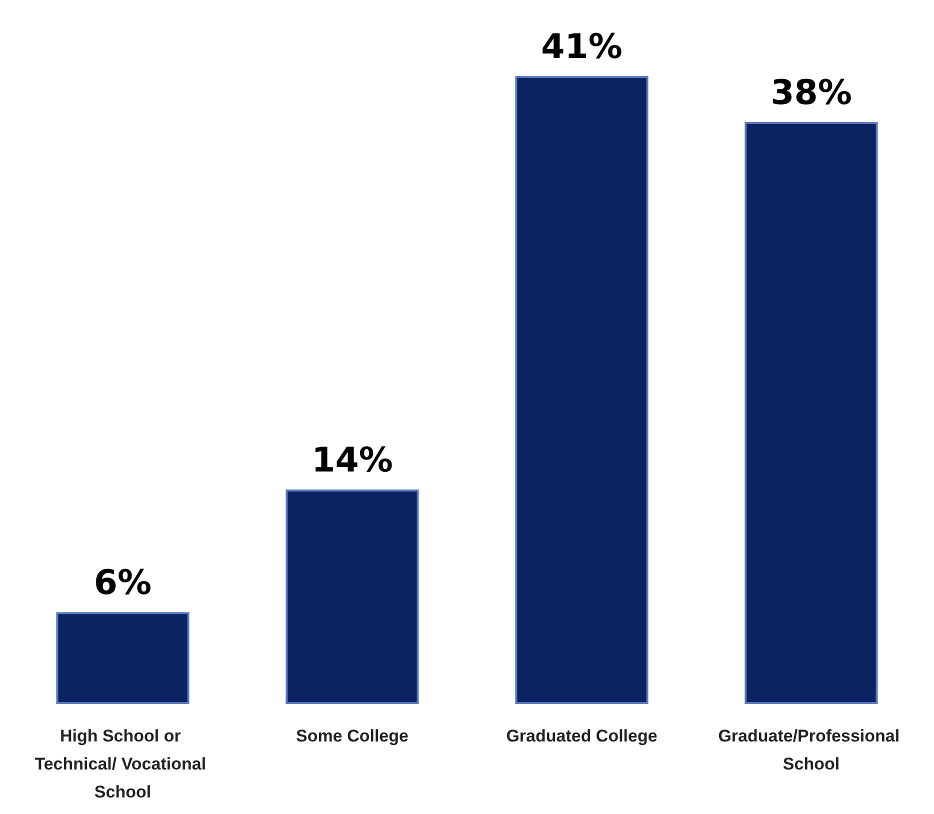 This screenshot has height=814, width=934. What do you see at coordinates (352, 736) in the screenshot?
I see `x-tick-label: Some College` at bounding box center [352, 736].